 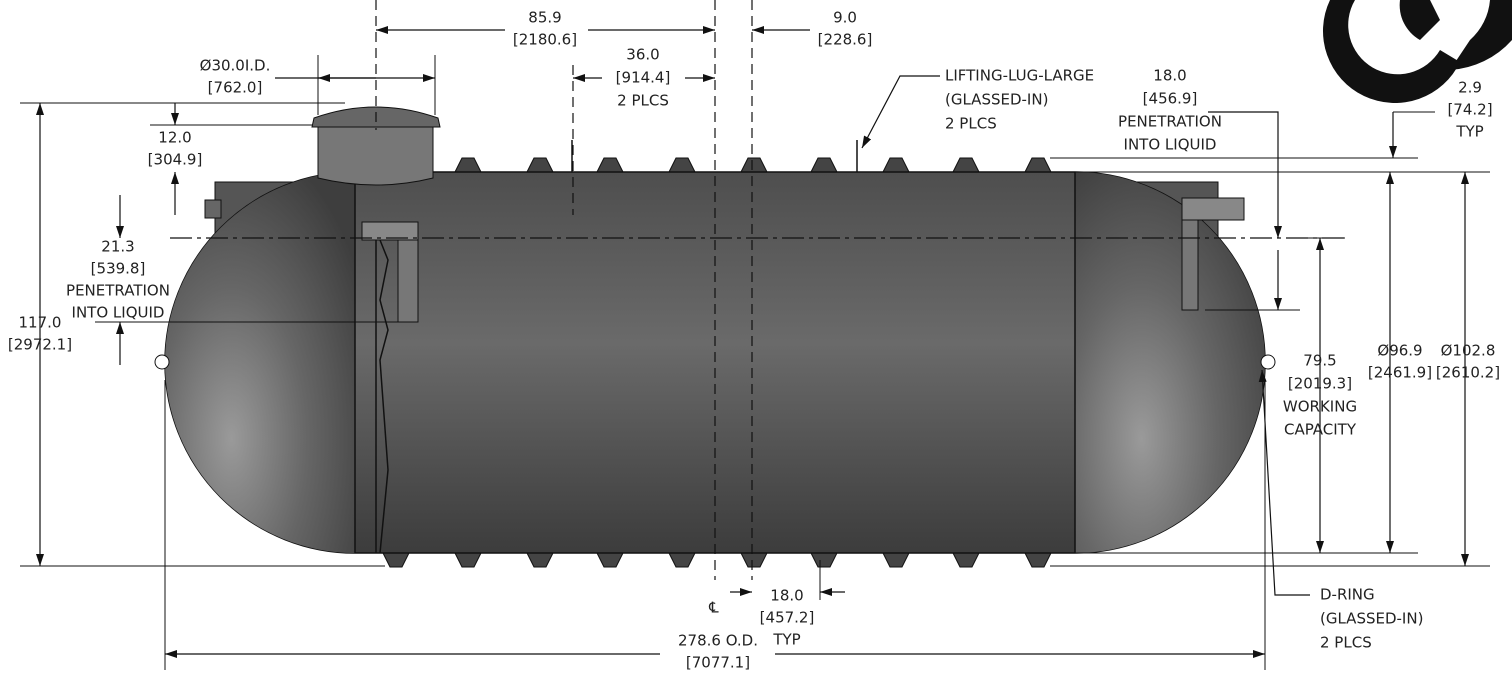 What do you see at coordinates (118, 269) in the screenshot?
I see `dimension-label: [539.8]` at bounding box center [118, 269].